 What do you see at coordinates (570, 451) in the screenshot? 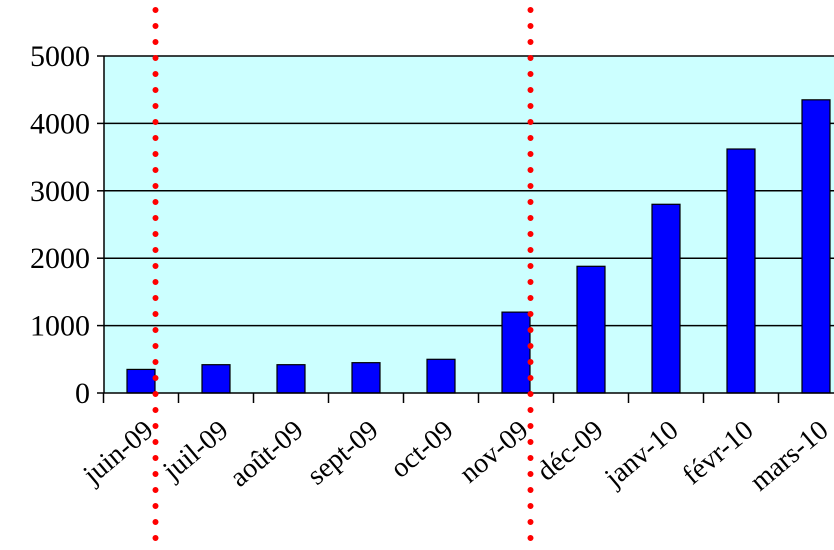
I see `x-tick-label: déc-09` at bounding box center [570, 451].